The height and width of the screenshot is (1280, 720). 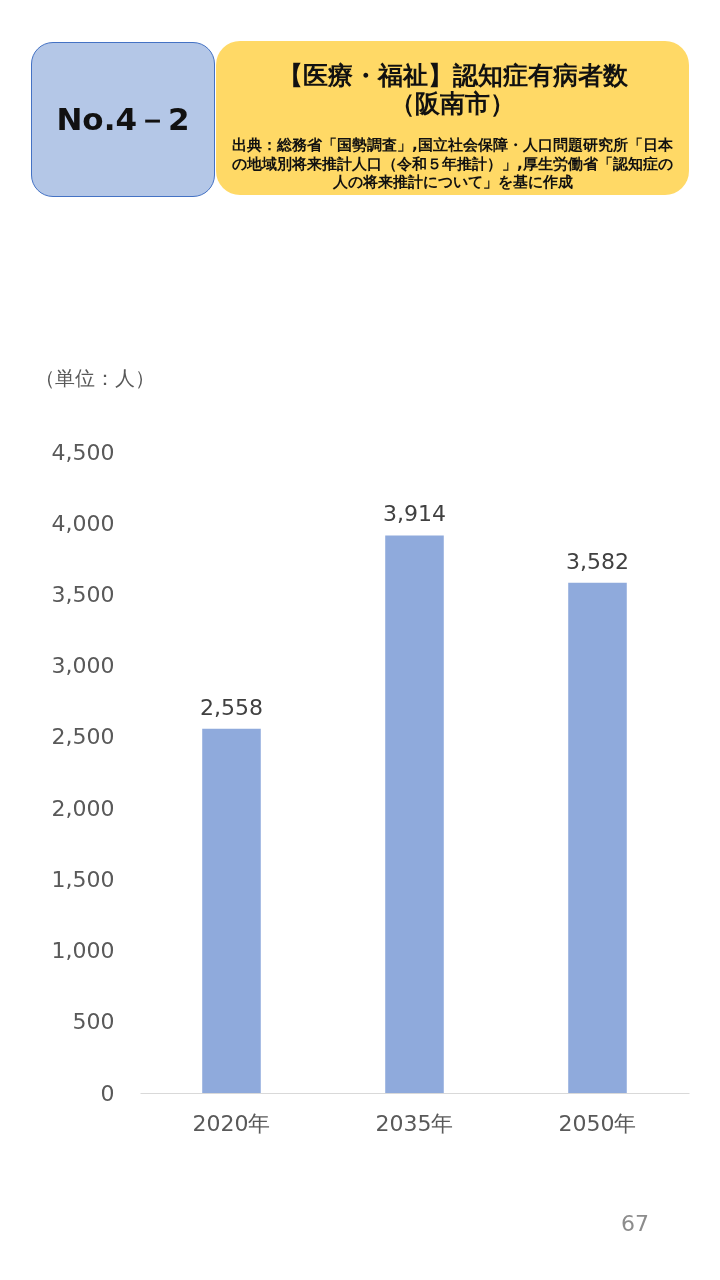 What do you see at coordinates (597, 561) in the screenshot?
I see `data-label: 3,582` at bounding box center [597, 561].